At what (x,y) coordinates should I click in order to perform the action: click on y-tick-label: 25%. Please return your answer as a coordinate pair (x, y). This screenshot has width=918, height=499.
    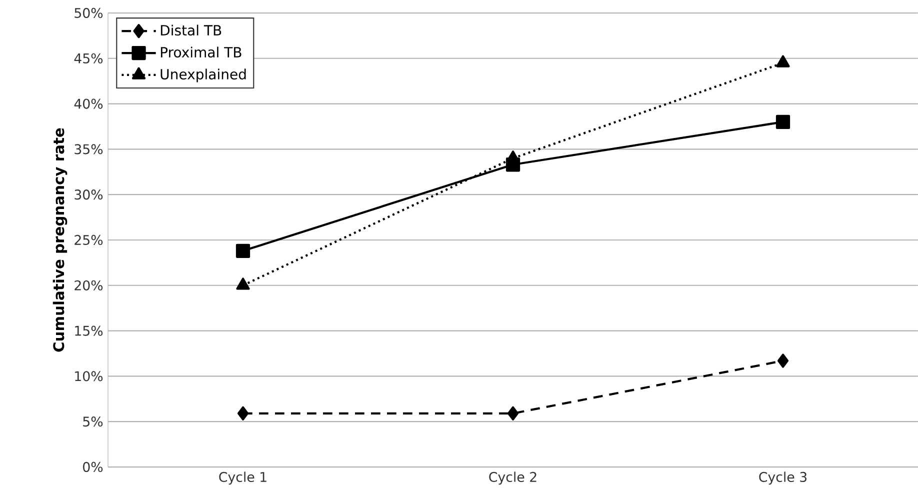
    Looking at the image, I should click on (88, 240).